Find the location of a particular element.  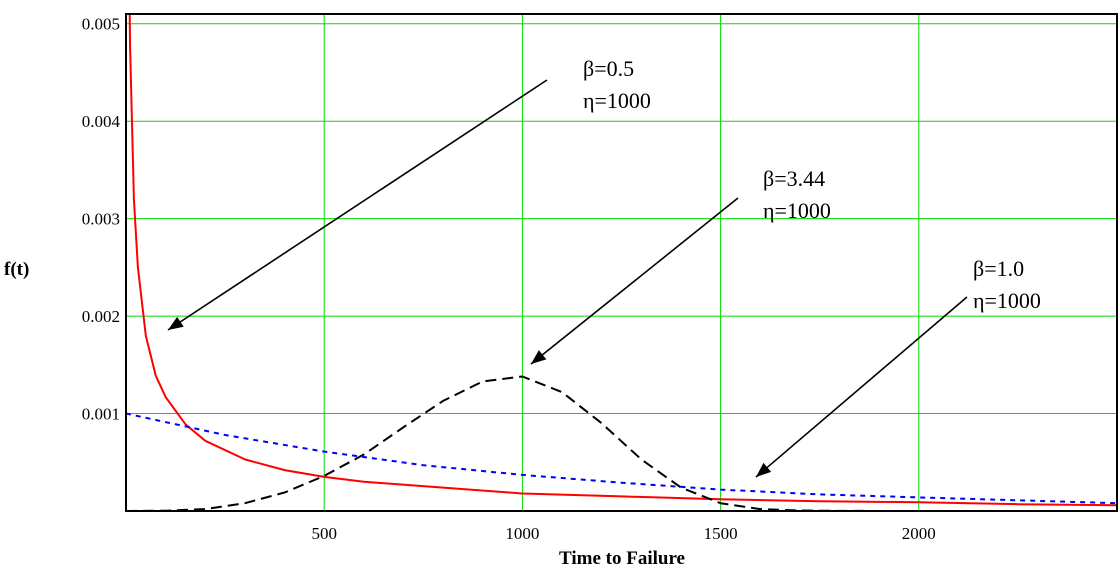

x-tick-label: 1500 is located at coordinates (721, 533).